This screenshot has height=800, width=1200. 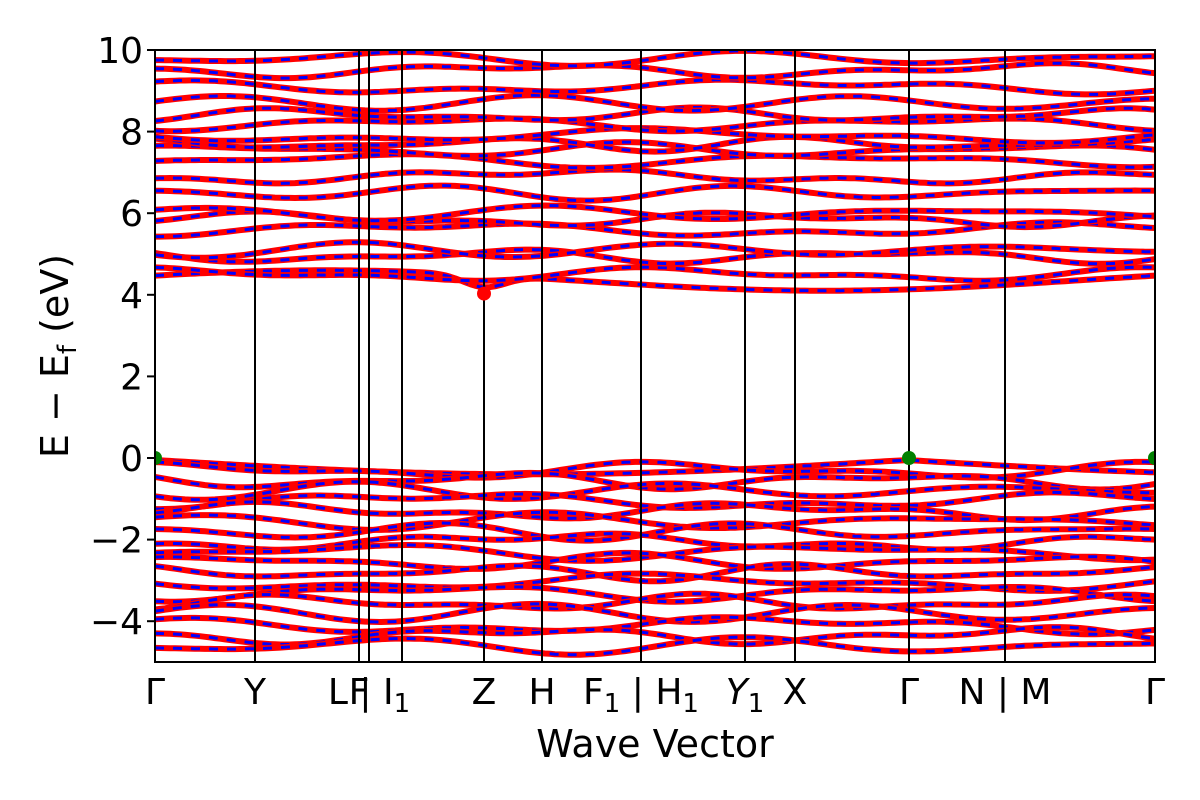 I want to click on y-tick-label: 10, so click(x=120, y=51).